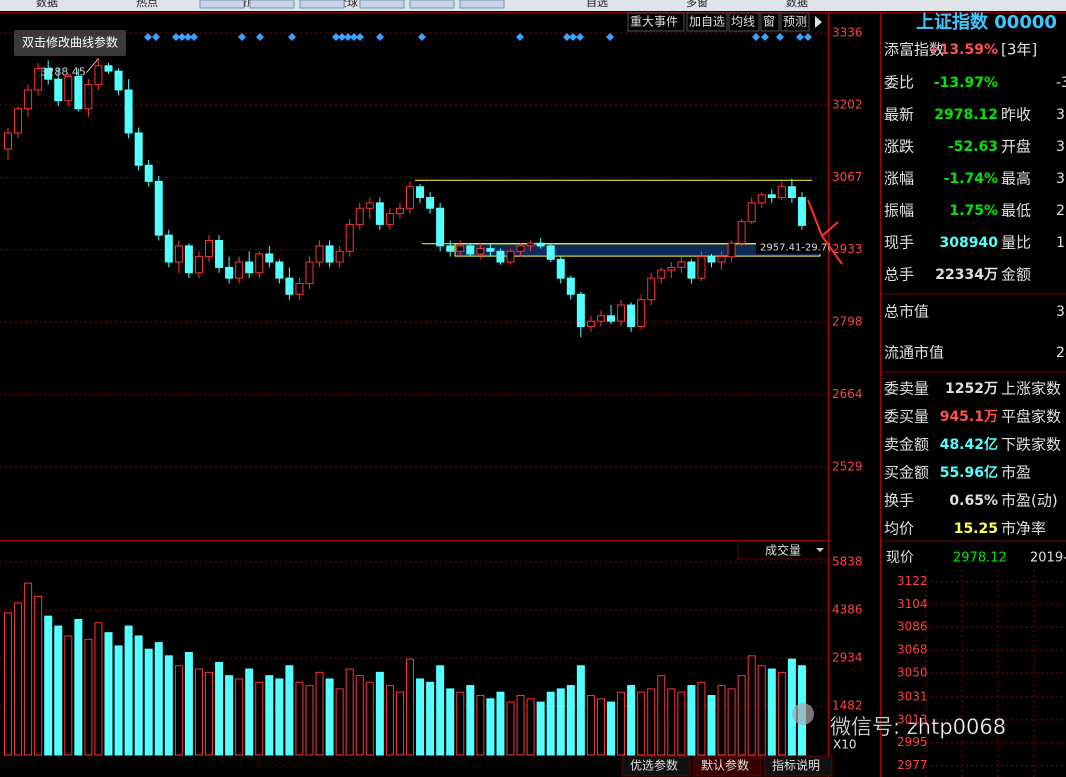 The image size is (1066, 777). I want to click on quote-value: -3, so click(1061, 83).